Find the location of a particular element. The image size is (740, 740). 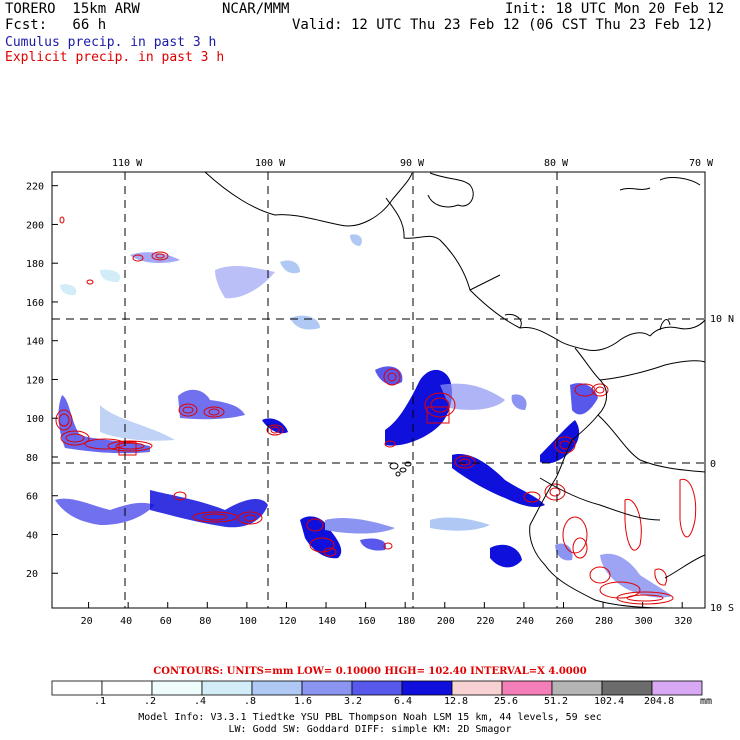

lat-label-10n: 10 N is located at coordinates (722, 319).